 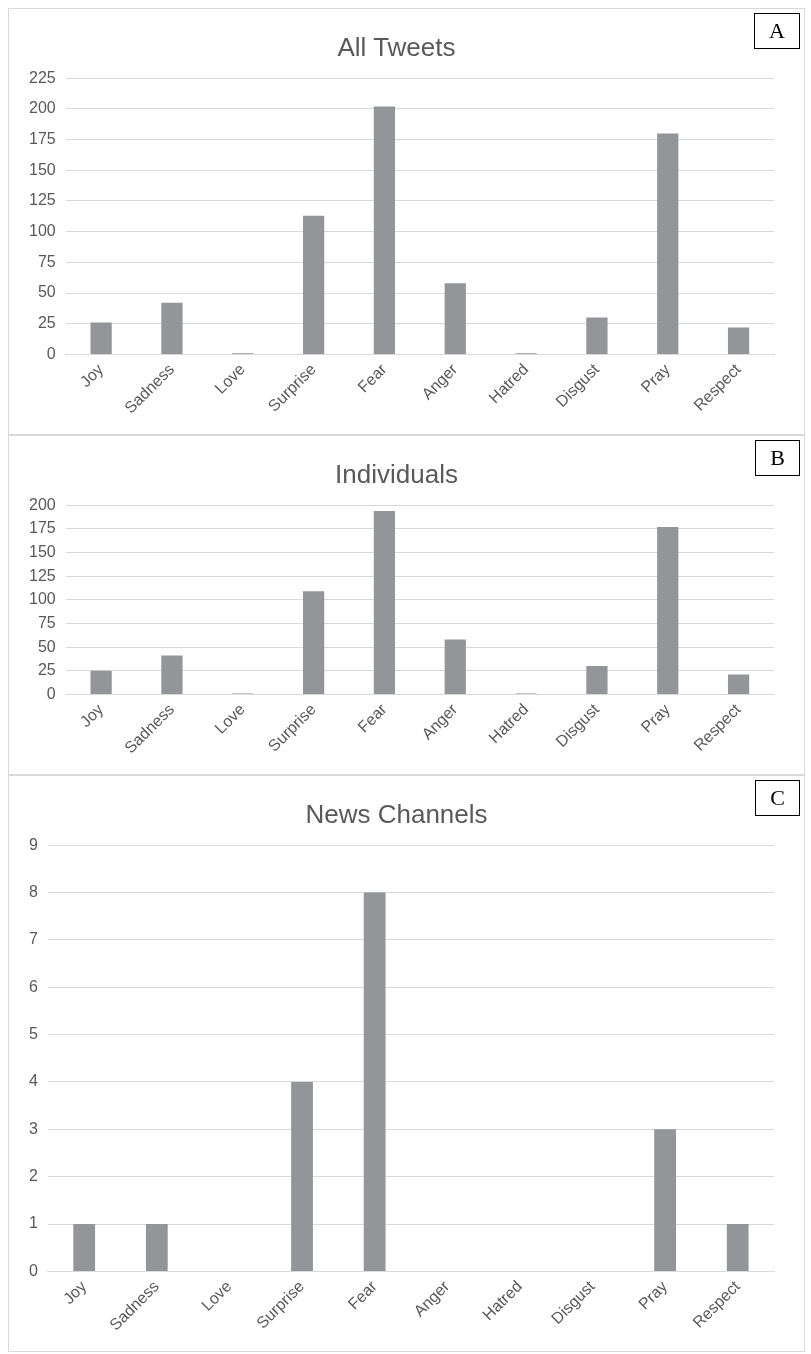 I want to click on chart-title: All Tweets, so click(x=396, y=46).